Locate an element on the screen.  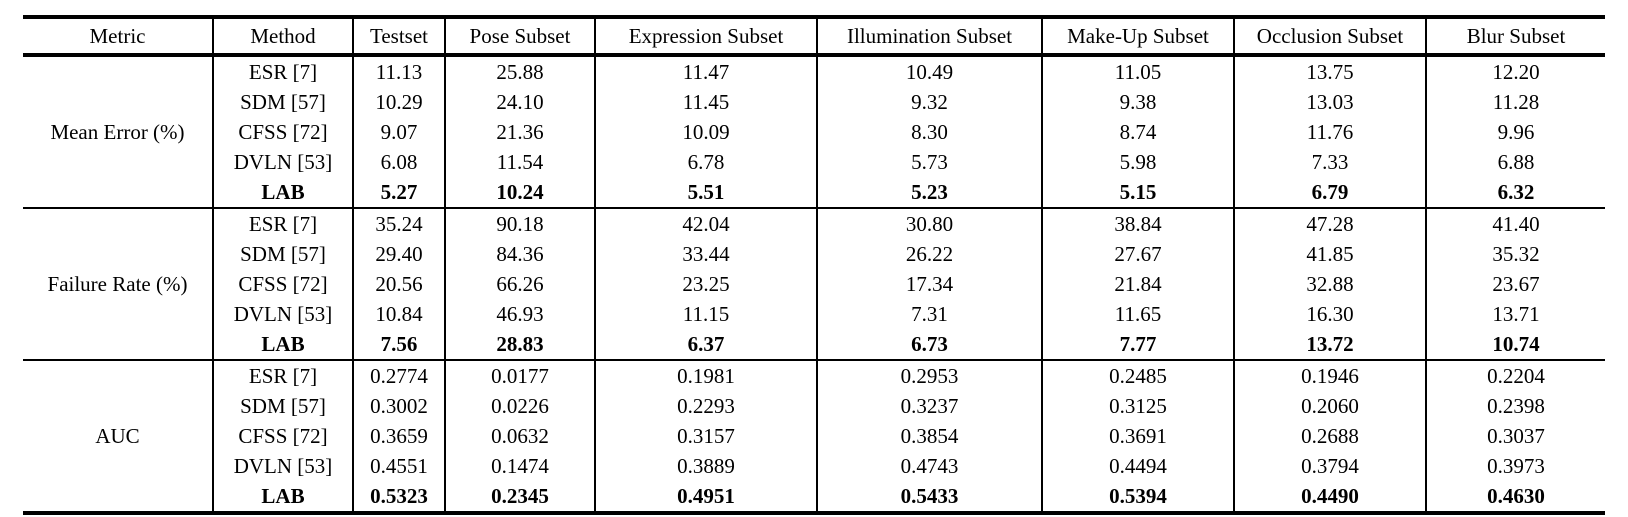
value-cell: 66.26 is located at coordinates (519, 284).